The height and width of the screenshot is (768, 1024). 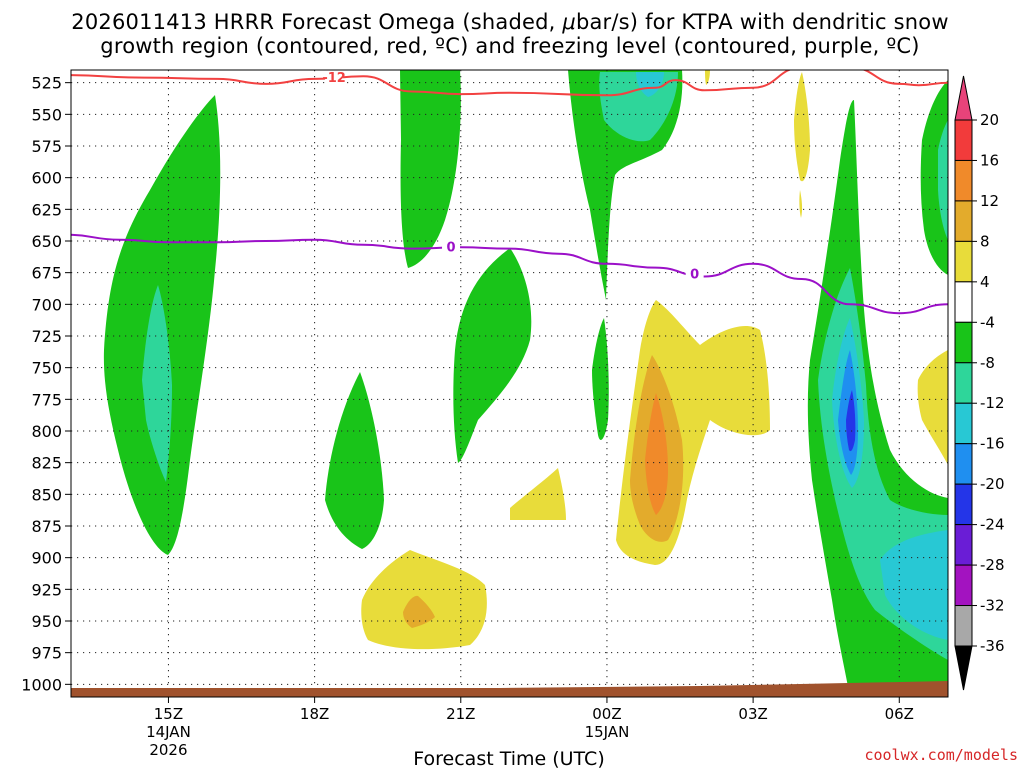 I want to click on colorbar-label: 16, so click(x=989, y=160).